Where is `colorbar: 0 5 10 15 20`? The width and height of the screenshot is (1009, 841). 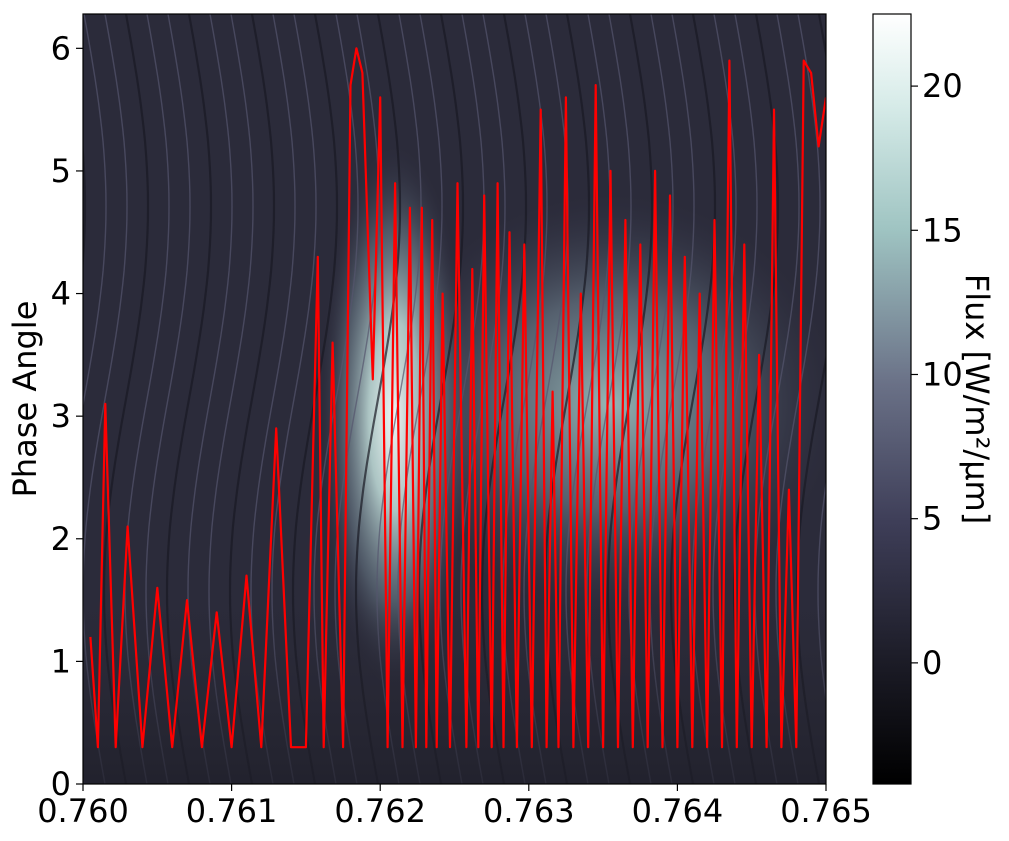 colorbar: 0 5 10 15 20 is located at coordinates (918, 399).